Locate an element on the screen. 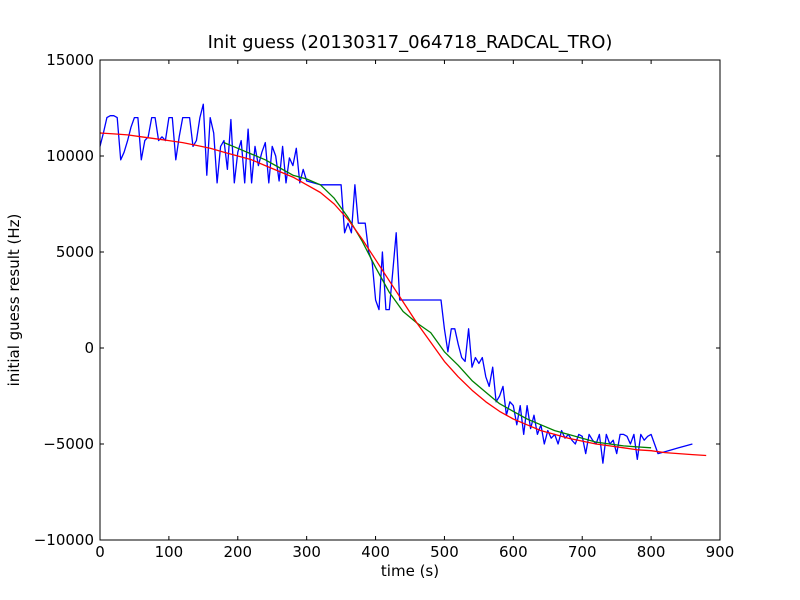 This screenshot has width=800, height=600. x-tick-label: 500 is located at coordinates (444, 552).